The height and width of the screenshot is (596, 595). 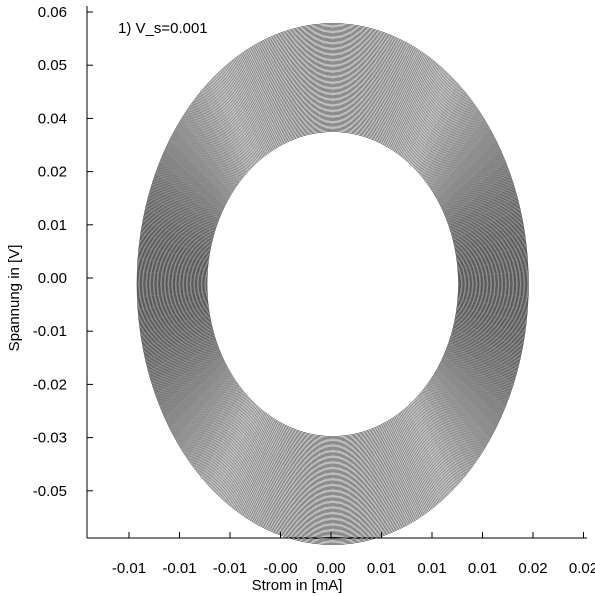 What do you see at coordinates (52, 172) in the screenshot?
I see `y-tick-label: 0.02` at bounding box center [52, 172].